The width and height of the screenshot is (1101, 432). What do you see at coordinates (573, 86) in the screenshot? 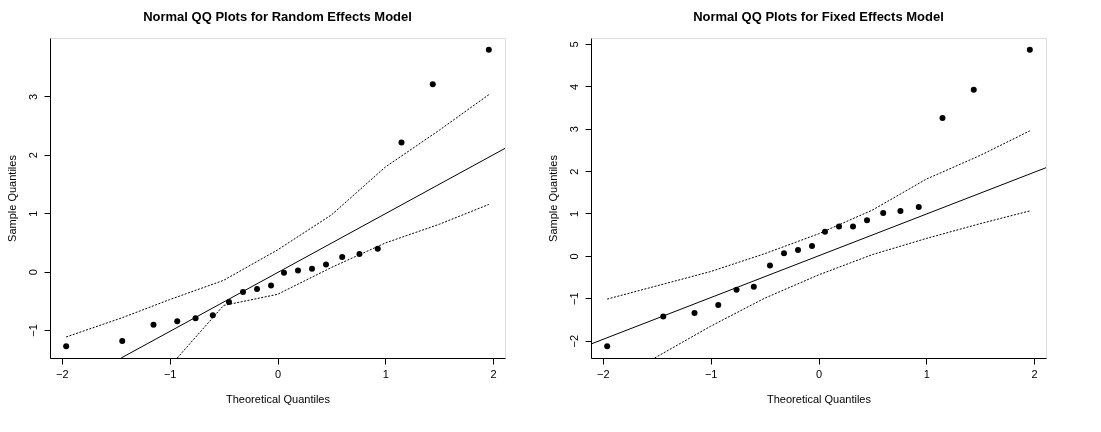
I see `y-tick-label: 4` at bounding box center [573, 86].